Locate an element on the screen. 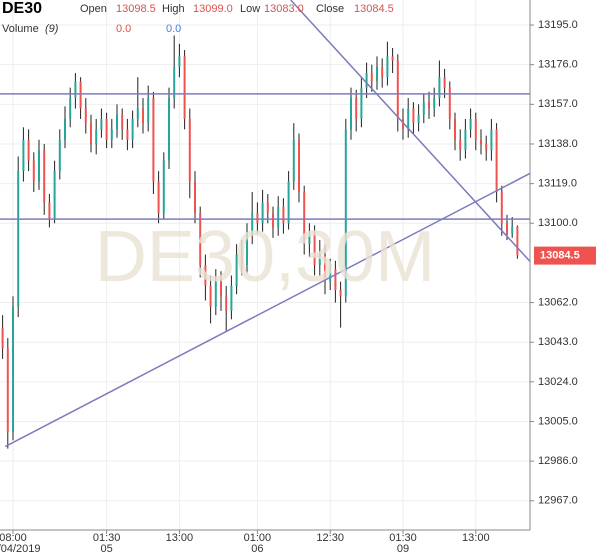 This screenshot has width=599, height=558. y-tick-label: 12986.0 is located at coordinates (558, 461).